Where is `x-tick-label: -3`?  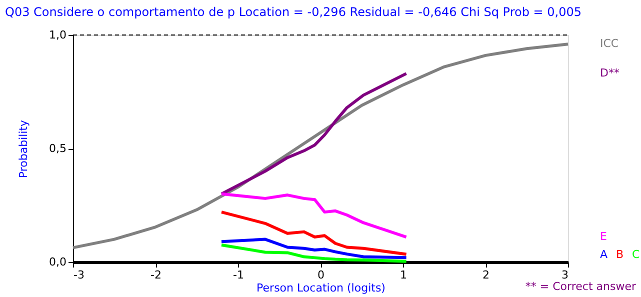 x-tick-label: -3 is located at coordinates (79, 275).